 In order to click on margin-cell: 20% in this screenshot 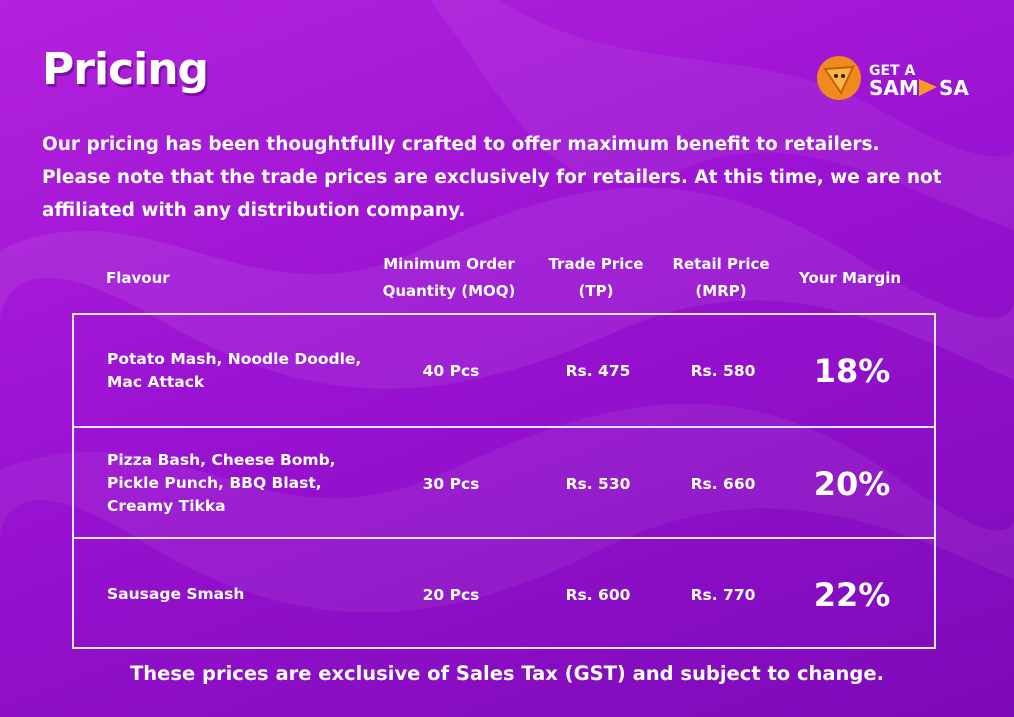, I will do `click(852, 483)`.